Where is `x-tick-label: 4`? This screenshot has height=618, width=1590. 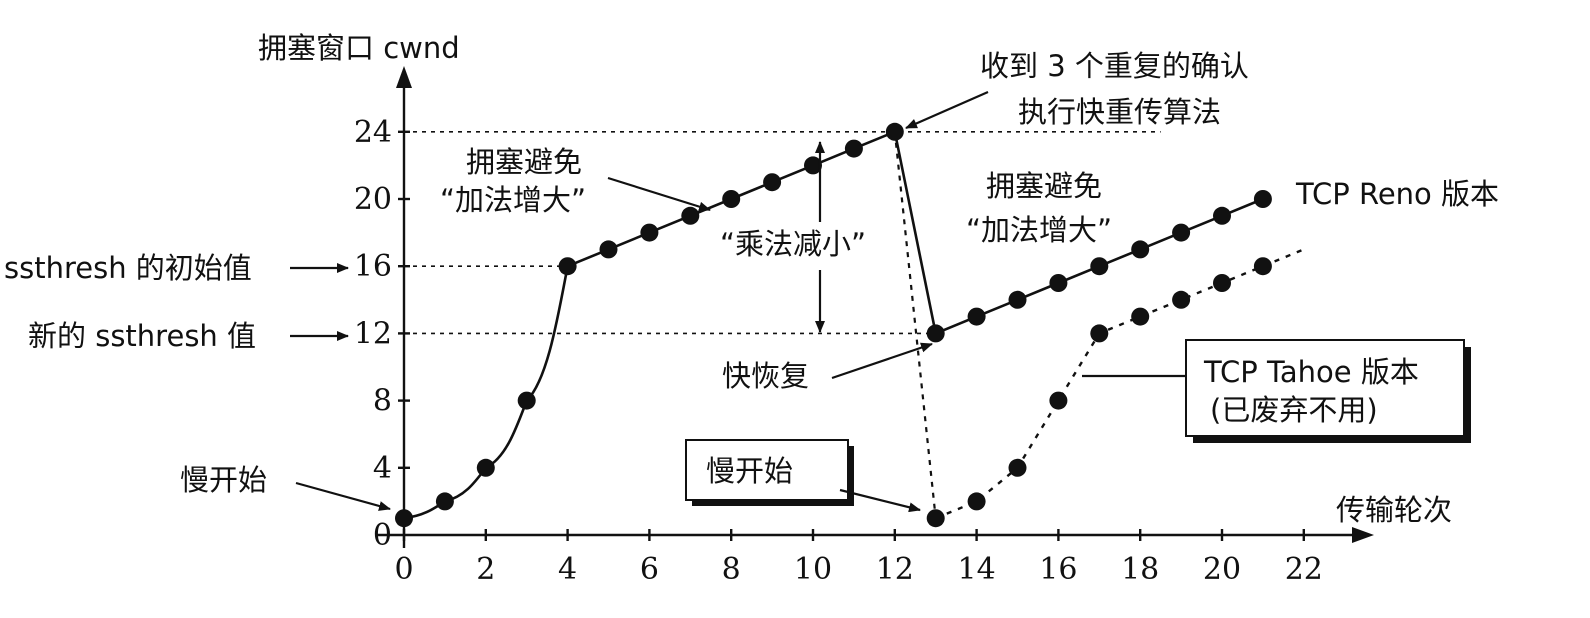
x-tick-label: 4 is located at coordinates (567, 569).